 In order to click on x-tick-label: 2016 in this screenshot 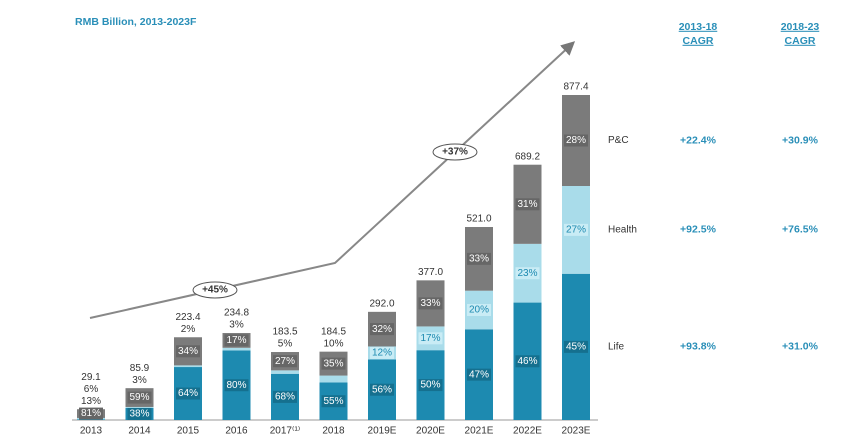, I will do `click(236, 431)`.